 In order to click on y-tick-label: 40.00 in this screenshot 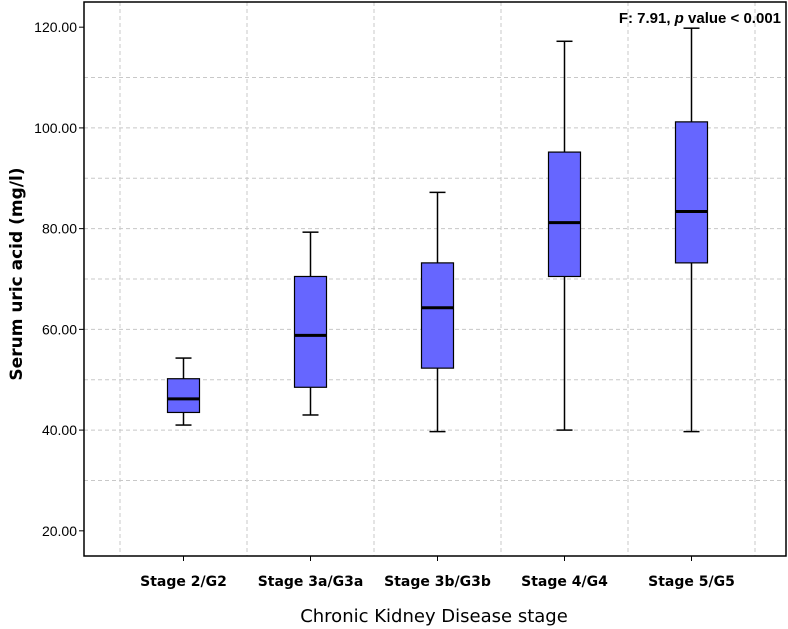, I will do `click(59, 430)`.